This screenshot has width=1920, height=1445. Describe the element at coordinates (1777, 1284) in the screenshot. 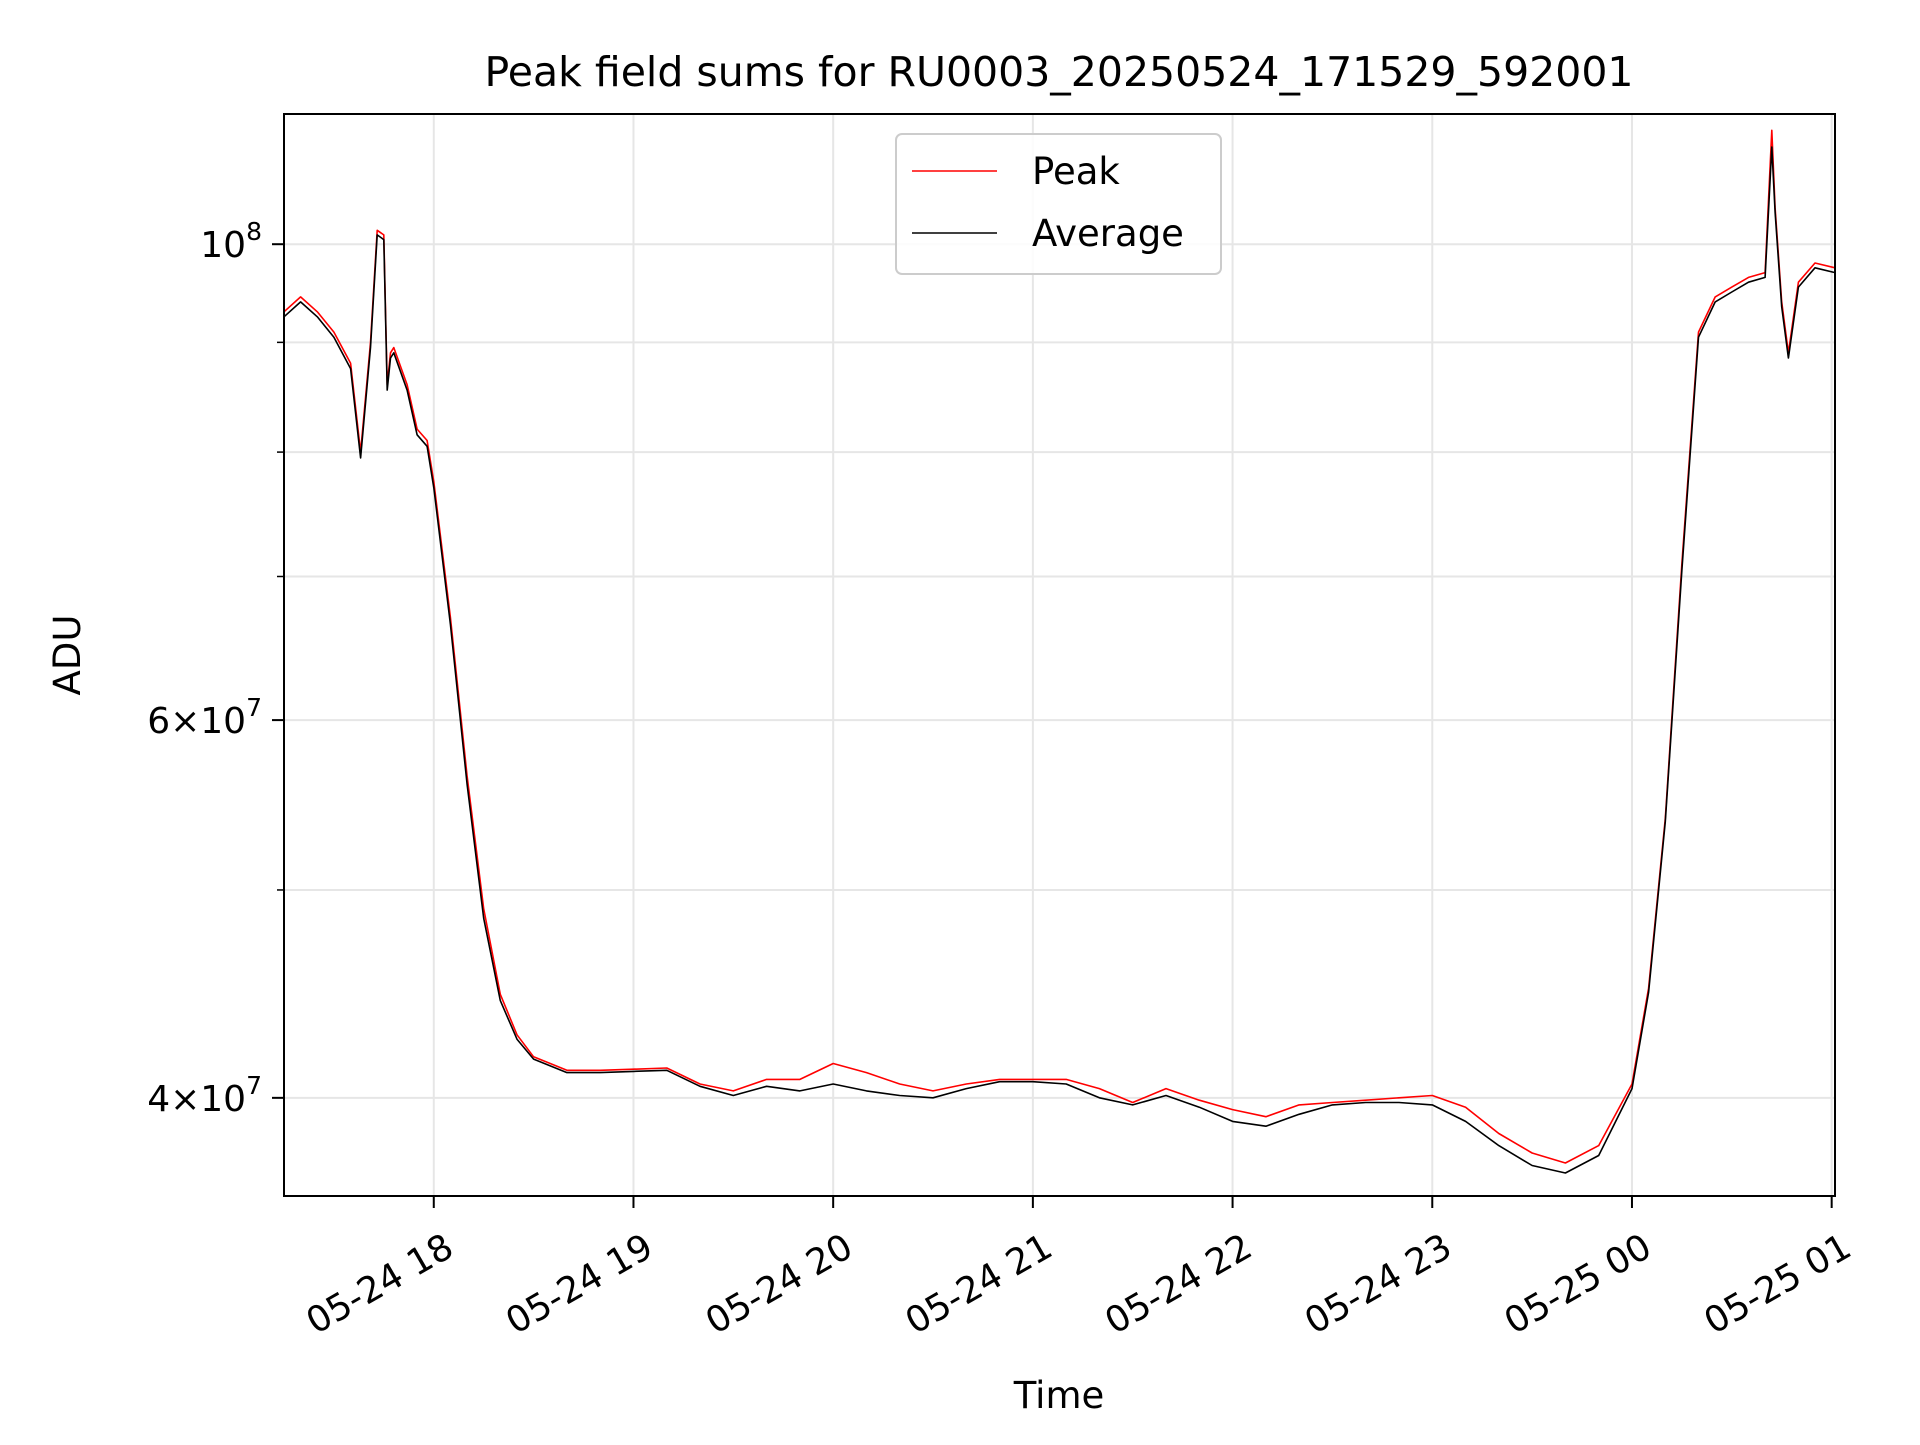

I see `x-tick-label: 05-25 01` at that location.